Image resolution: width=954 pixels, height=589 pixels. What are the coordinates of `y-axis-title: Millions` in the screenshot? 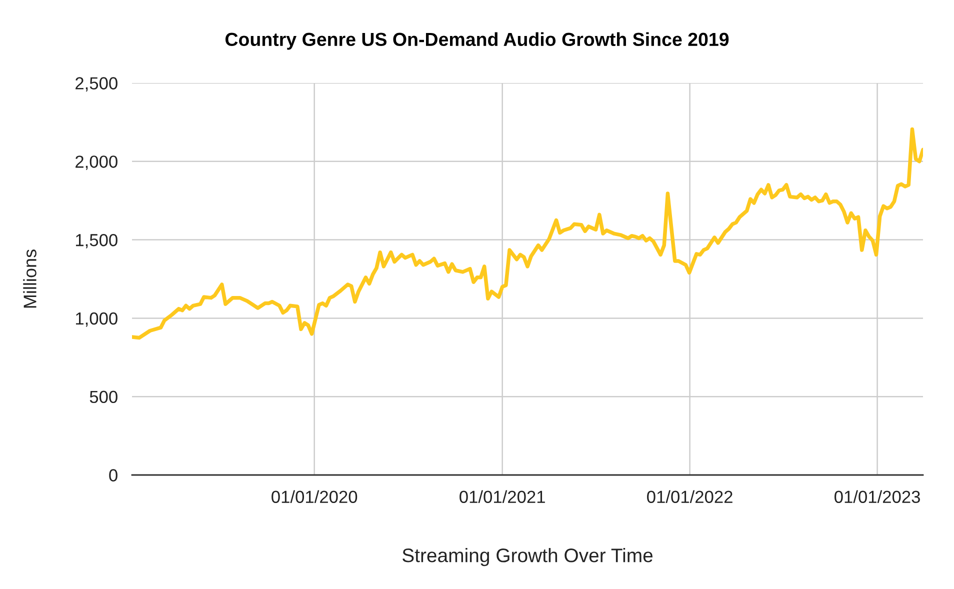 It's located at (29, 279).